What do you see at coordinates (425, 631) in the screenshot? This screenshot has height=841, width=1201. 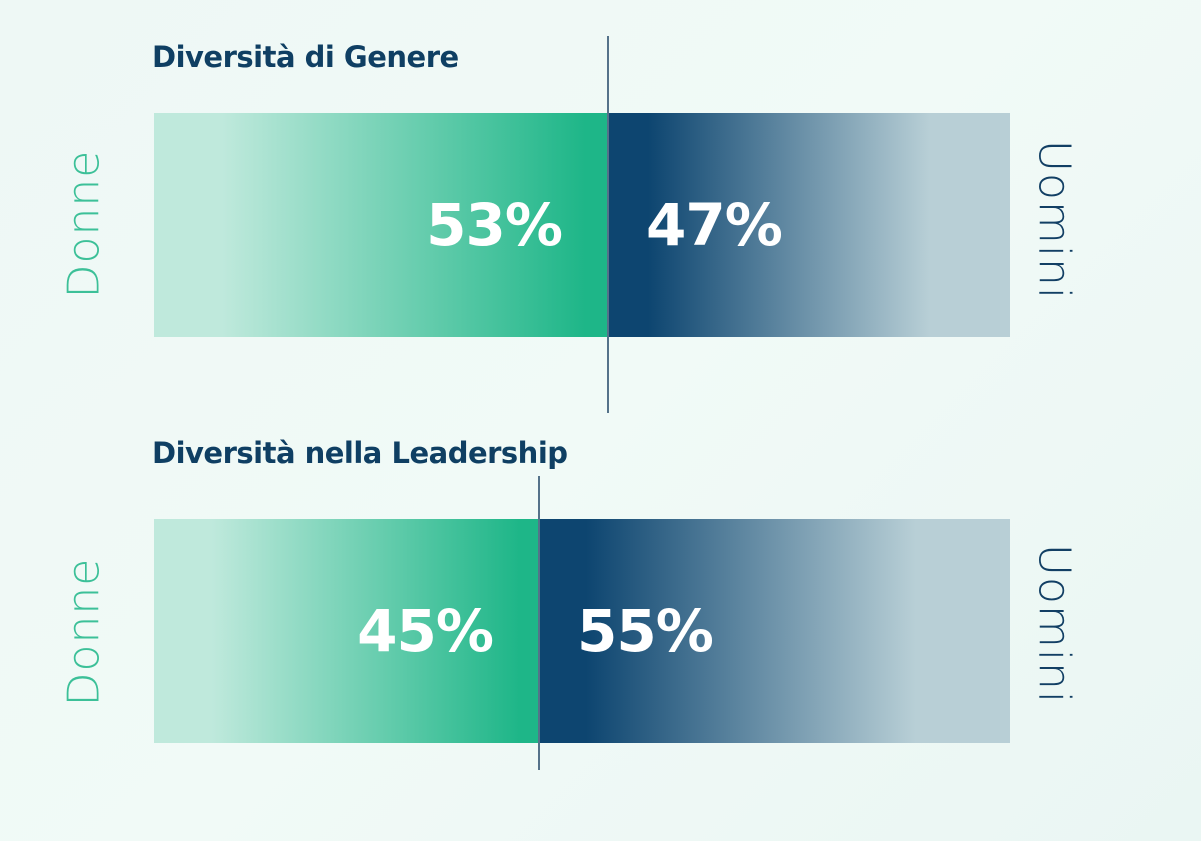 I see `women-percent-label: 45%` at bounding box center [425, 631].